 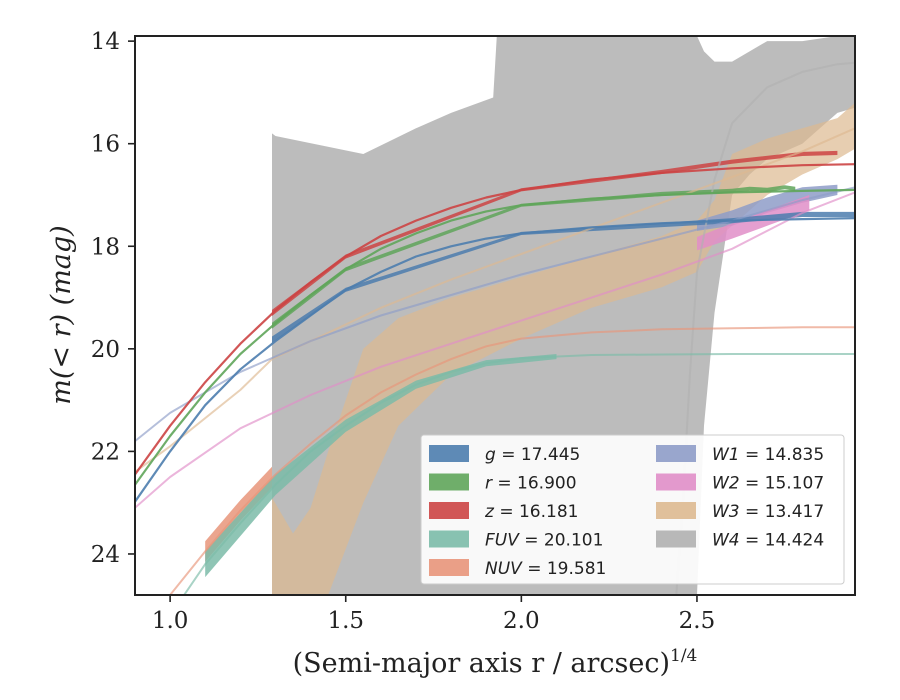 What do you see at coordinates (683, 656) in the screenshot?
I see `x-axis-label-exponent: 1/4` at bounding box center [683, 656].